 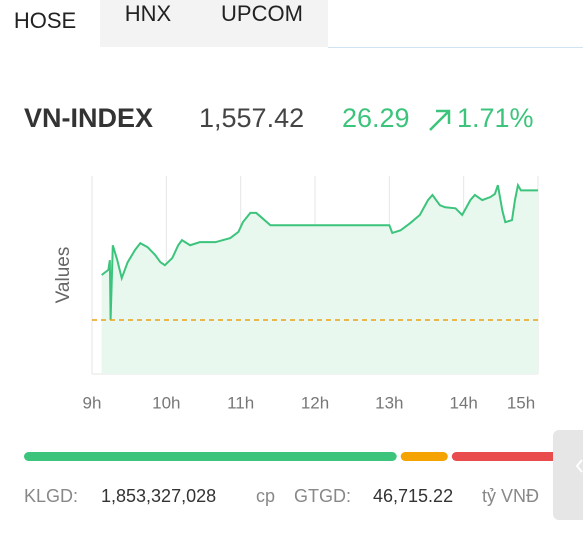 I want to click on x-tick-label: 14h, so click(x=463, y=402).